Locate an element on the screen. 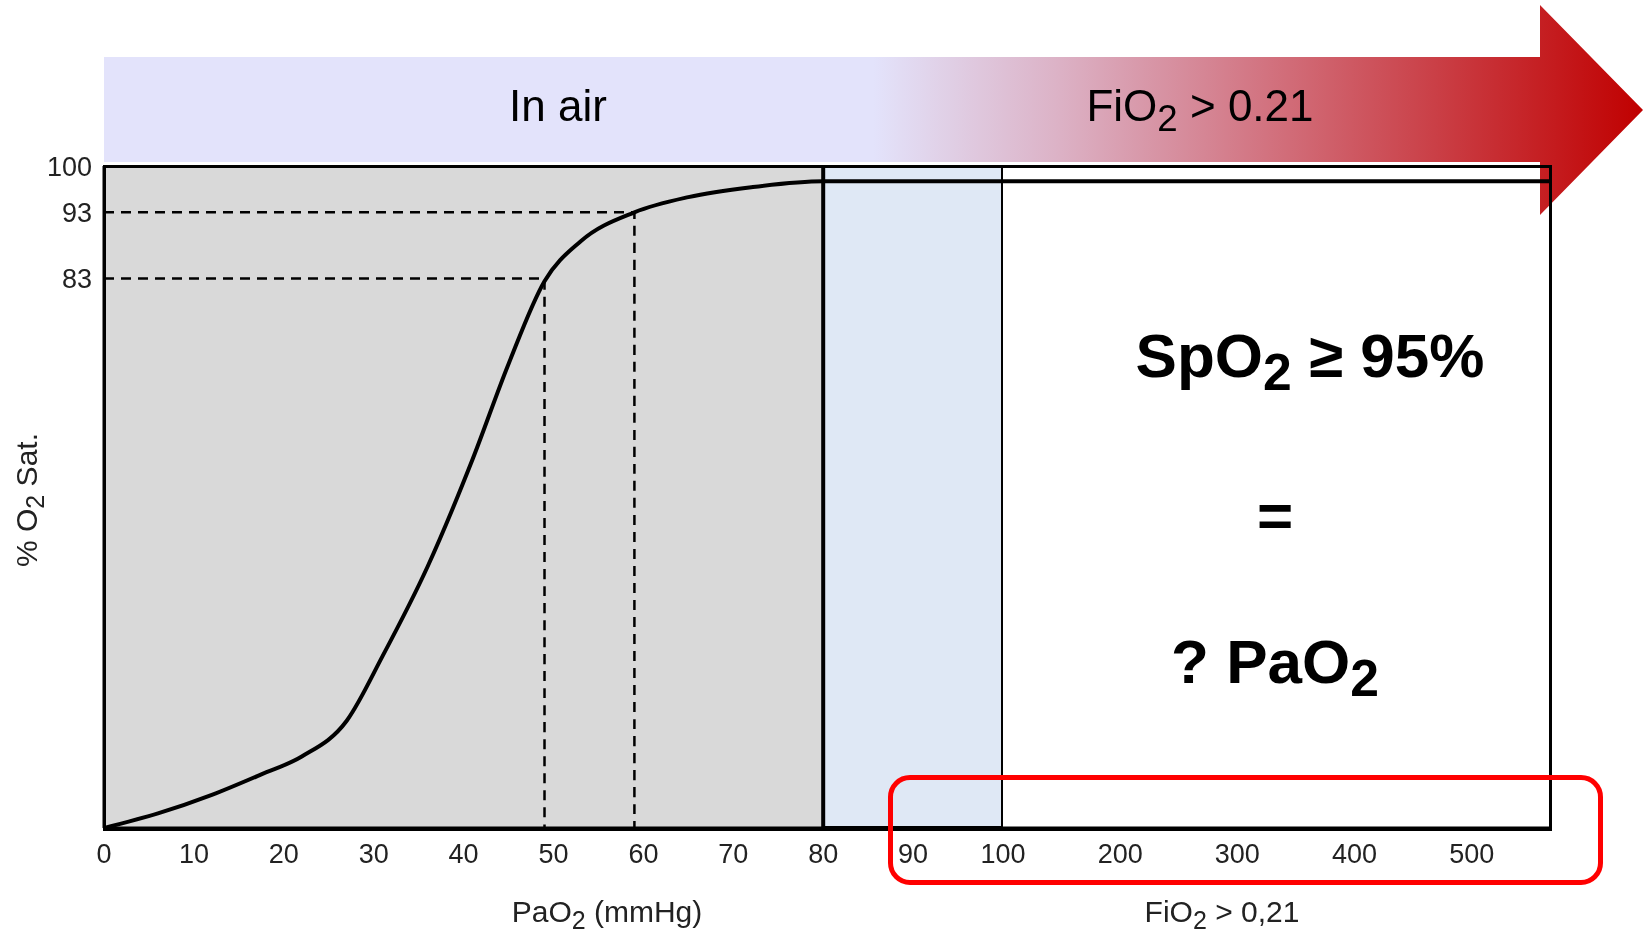 This screenshot has height=938, width=1643. annotation: SpO$_{2}$ ≥ 95% is located at coordinates (1310, 361).